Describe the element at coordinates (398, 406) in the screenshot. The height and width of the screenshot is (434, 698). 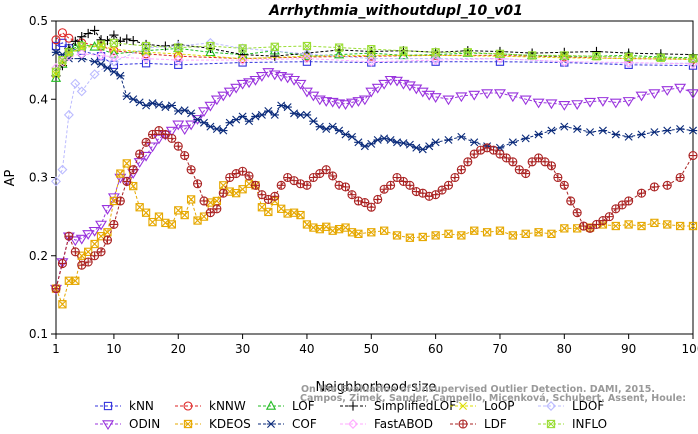
I see `legend-item-simplifiedlof: SimplifiedLOF` at that location.